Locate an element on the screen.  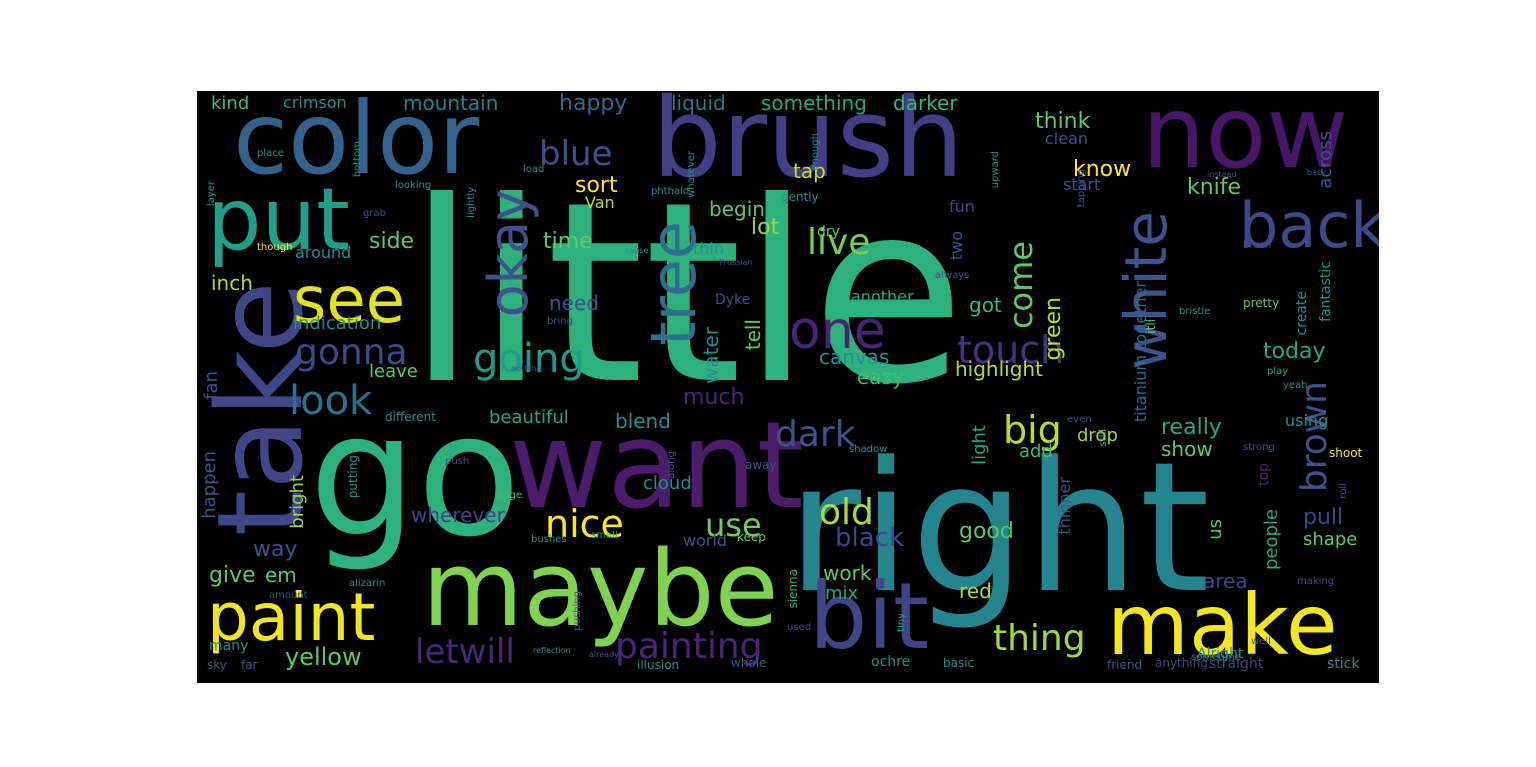
cloud-word: little is located at coordinates (686, 293).